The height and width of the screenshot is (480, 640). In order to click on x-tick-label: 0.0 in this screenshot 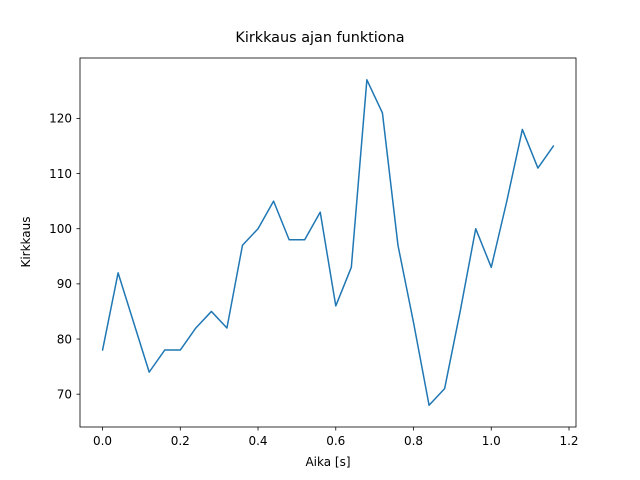, I will do `click(102, 441)`.